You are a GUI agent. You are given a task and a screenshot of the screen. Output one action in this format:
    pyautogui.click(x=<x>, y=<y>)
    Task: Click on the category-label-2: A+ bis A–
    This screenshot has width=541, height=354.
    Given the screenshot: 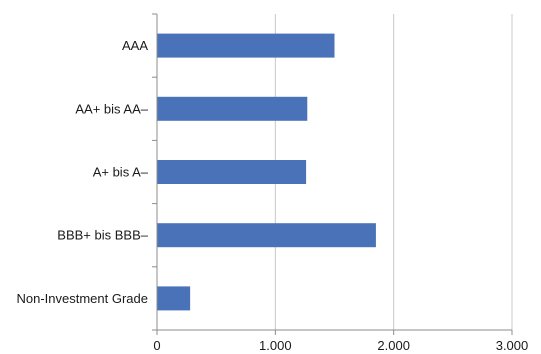 What is the action you would take?
    pyautogui.click(x=121, y=172)
    